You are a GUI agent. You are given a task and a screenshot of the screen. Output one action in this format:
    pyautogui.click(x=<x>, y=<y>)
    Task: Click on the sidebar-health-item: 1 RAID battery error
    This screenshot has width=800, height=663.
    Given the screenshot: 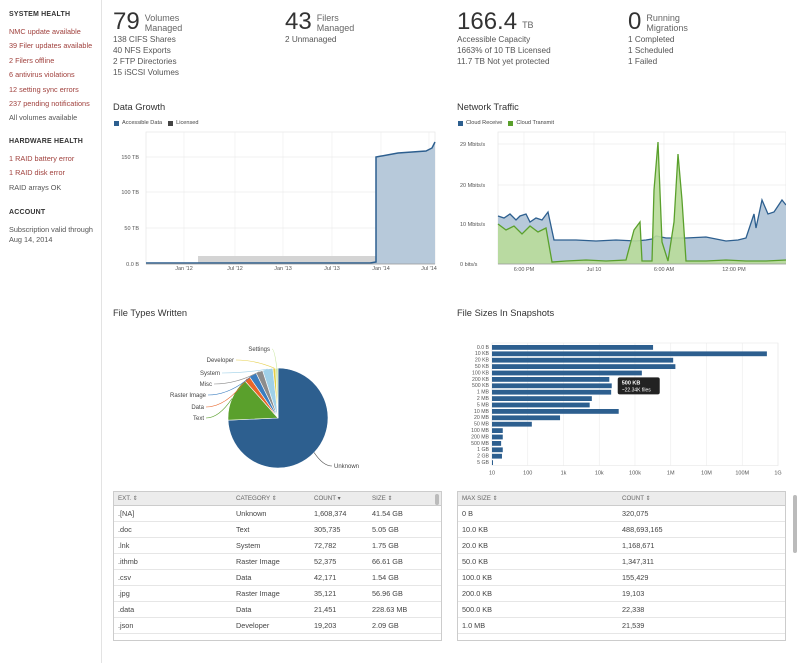 What is the action you would take?
    pyautogui.click(x=42, y=158)
    